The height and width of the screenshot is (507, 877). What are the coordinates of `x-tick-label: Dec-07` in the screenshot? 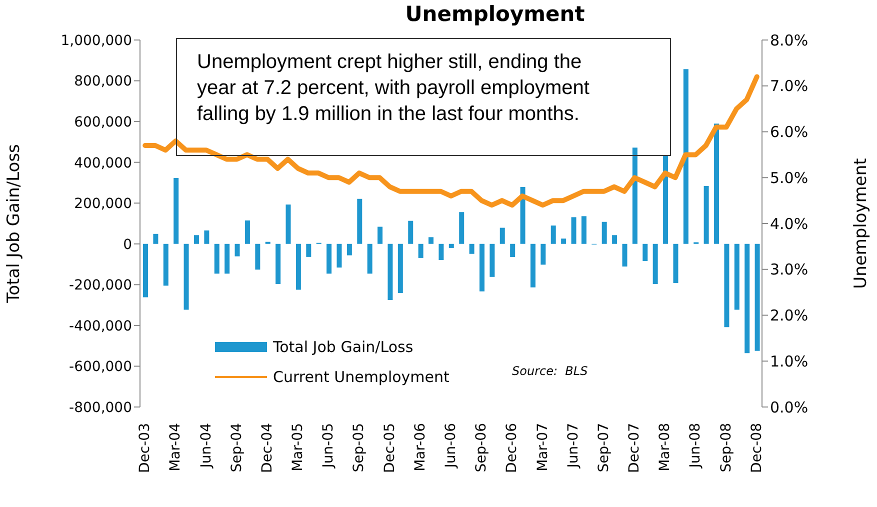 It's located at (634, 448).